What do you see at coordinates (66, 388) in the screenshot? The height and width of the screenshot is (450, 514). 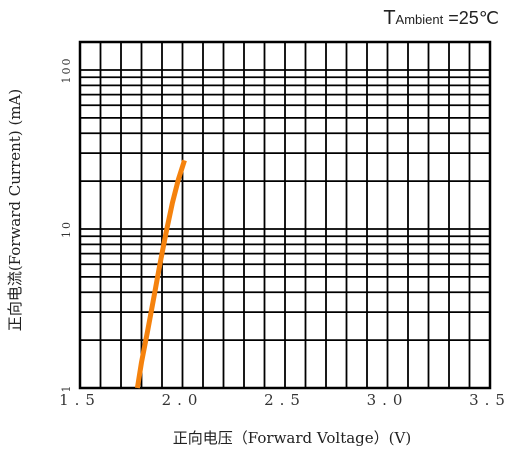 I see `y-tick-label: 1` at bounding box center [66, 388].